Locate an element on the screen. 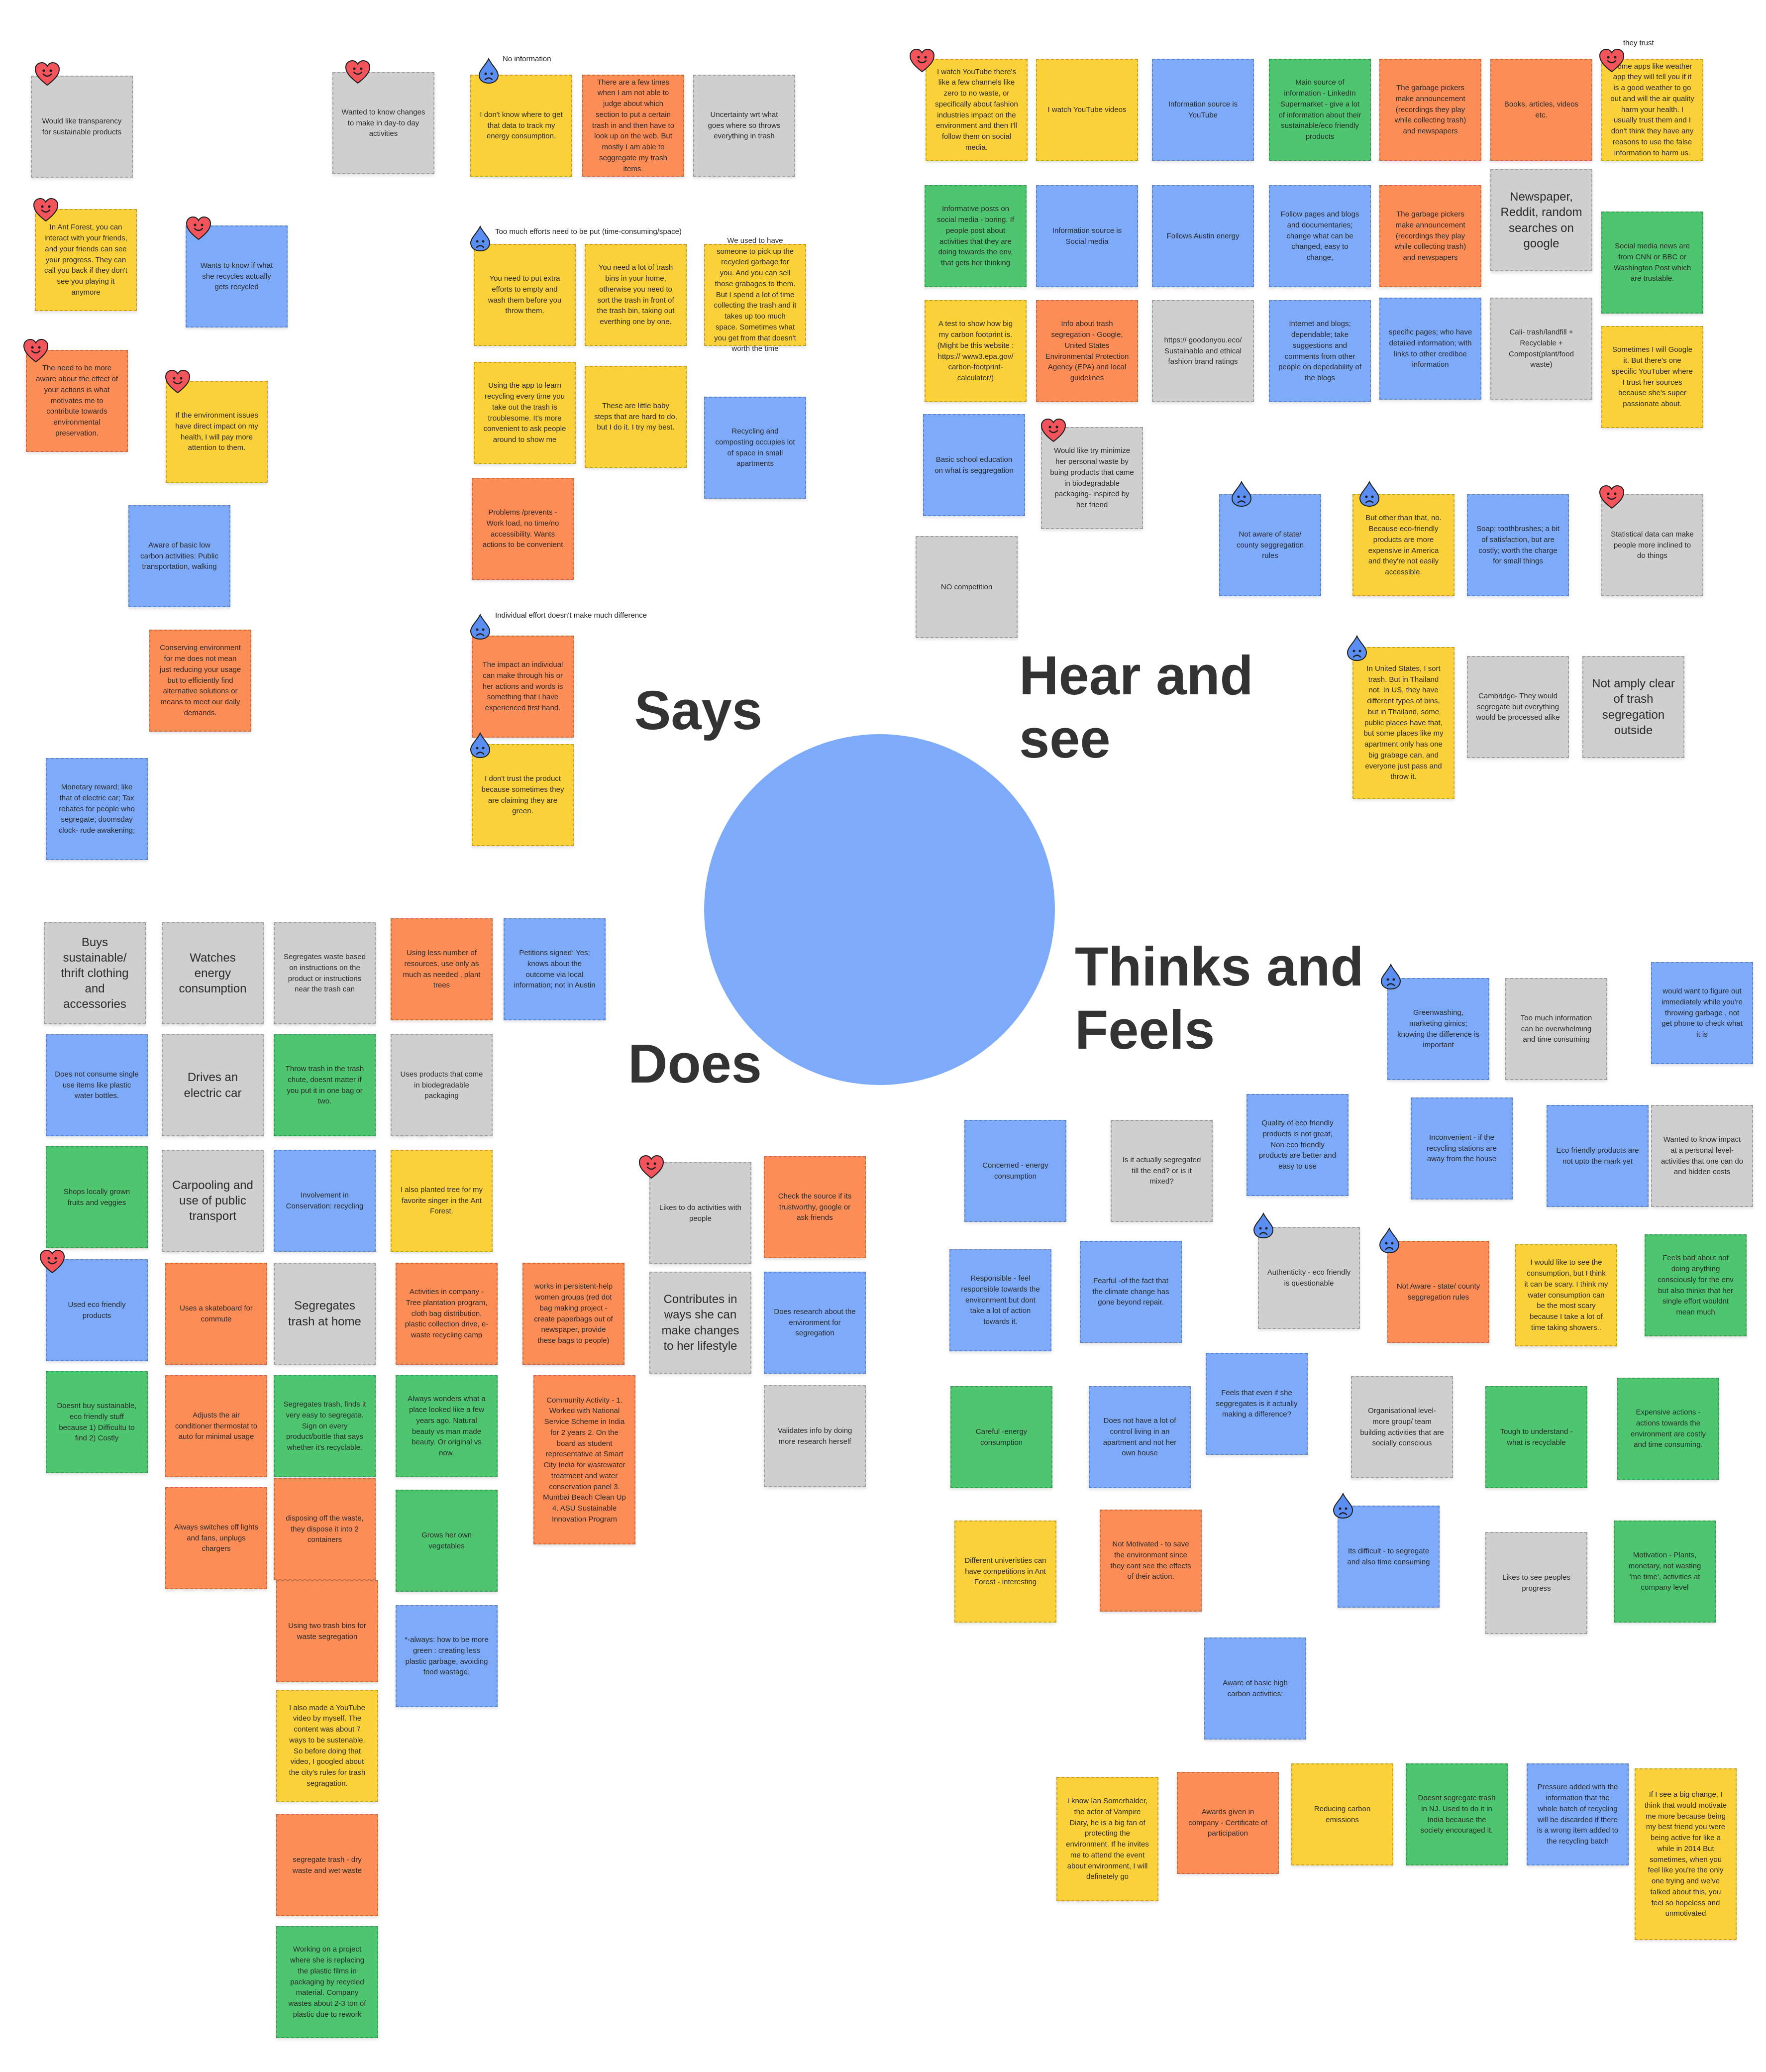 Image resolution: width=1766 pixels, height=2072 pixels. sticky-note: Carpooling and use of public transport is located at coordinates (213, 1201).